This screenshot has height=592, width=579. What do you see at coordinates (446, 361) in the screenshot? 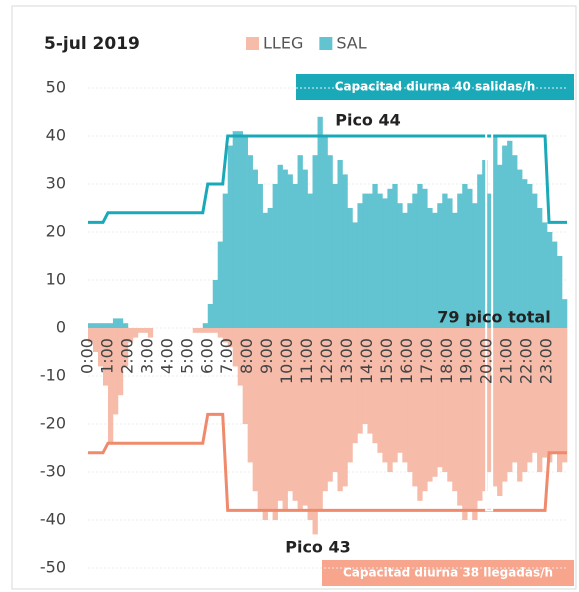
I see `x-tick-label: 18:00` at bounding box center [446, 361].